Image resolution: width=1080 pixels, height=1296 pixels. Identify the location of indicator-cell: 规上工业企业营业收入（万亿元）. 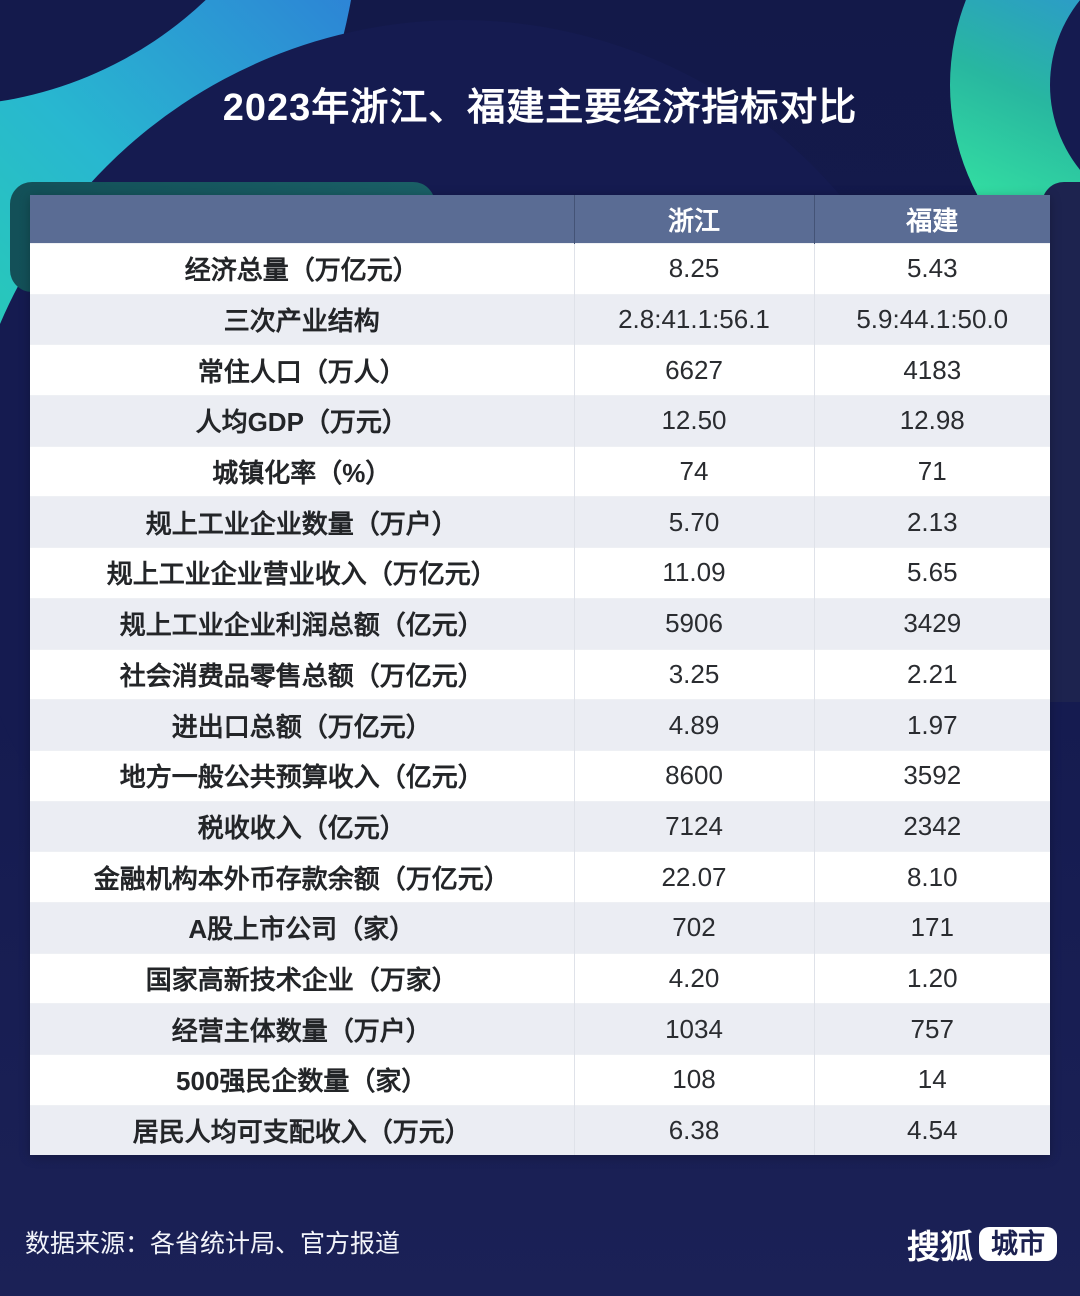
(301, 574).